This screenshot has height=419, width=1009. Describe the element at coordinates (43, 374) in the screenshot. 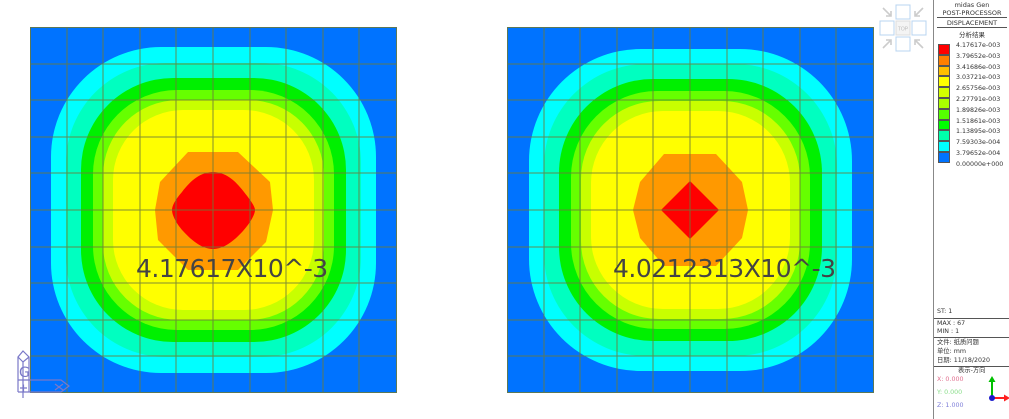

I see `global-axis-triad-icon: G` at that location.